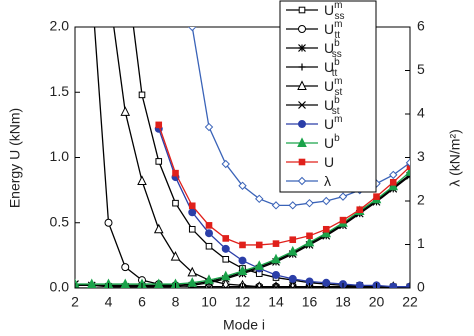 This screenshot has width=474, height=336. I want to click on legend-label-part: ss, so click(337, 54).